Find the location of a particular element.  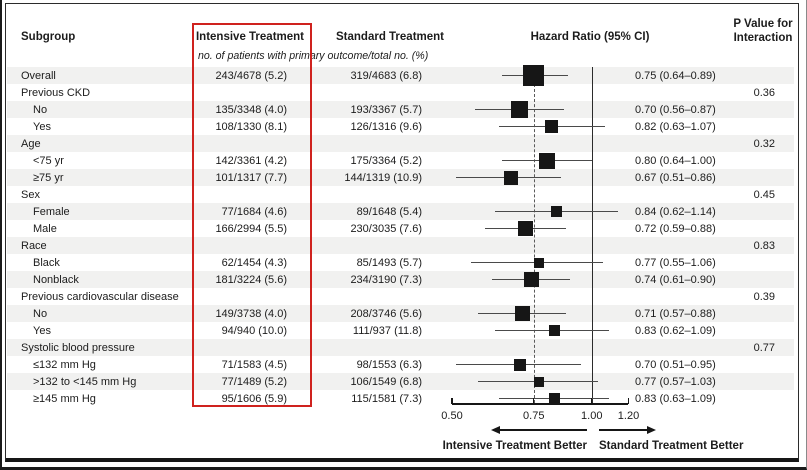

standard-count: 85/1493 (5.7) is located at coordinates (389, 262).